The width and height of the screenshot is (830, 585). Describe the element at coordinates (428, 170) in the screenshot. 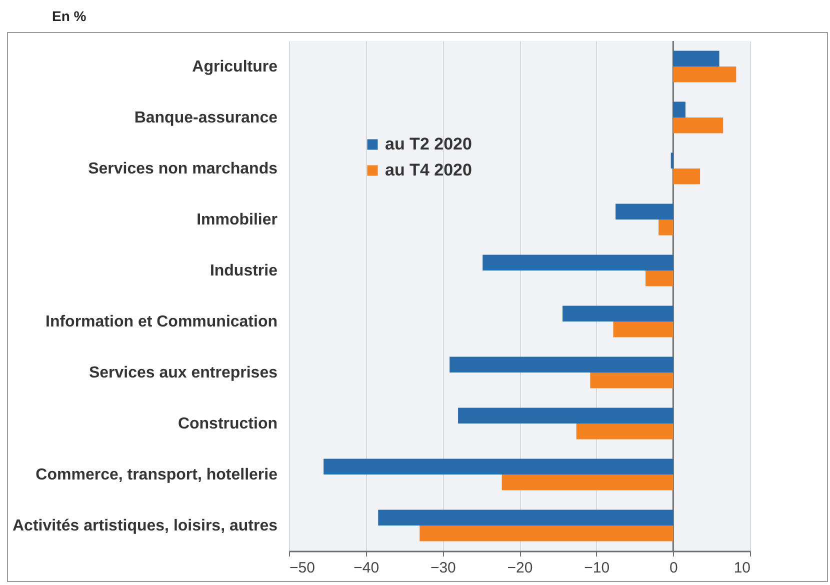

I see `legend-label: au T4 2020` at that location.